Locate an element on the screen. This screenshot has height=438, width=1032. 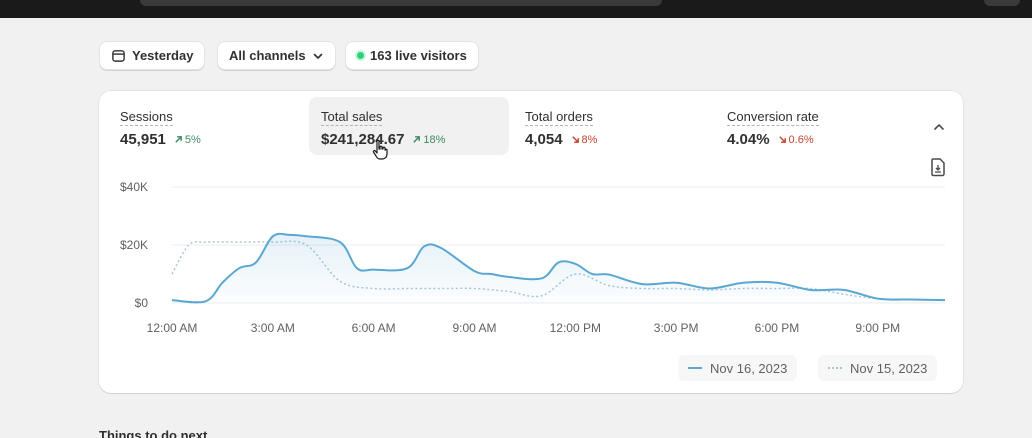
metric-change: 0.6% is located at coordinates (796, 140).